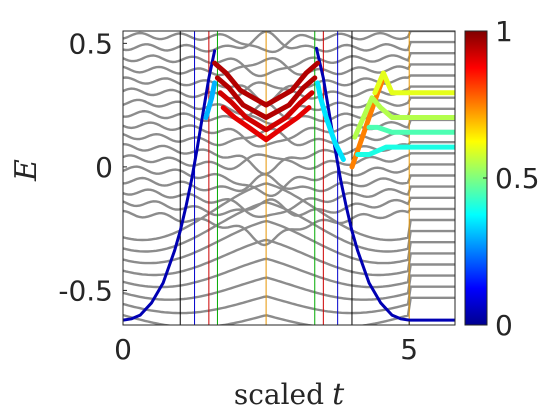 The width and height of the screenshot is (560, 420). What do you see at coordinates (85, 290) in the screenshot?
I see `y-tick-label: -0.5` at bounding box center [85, 290].